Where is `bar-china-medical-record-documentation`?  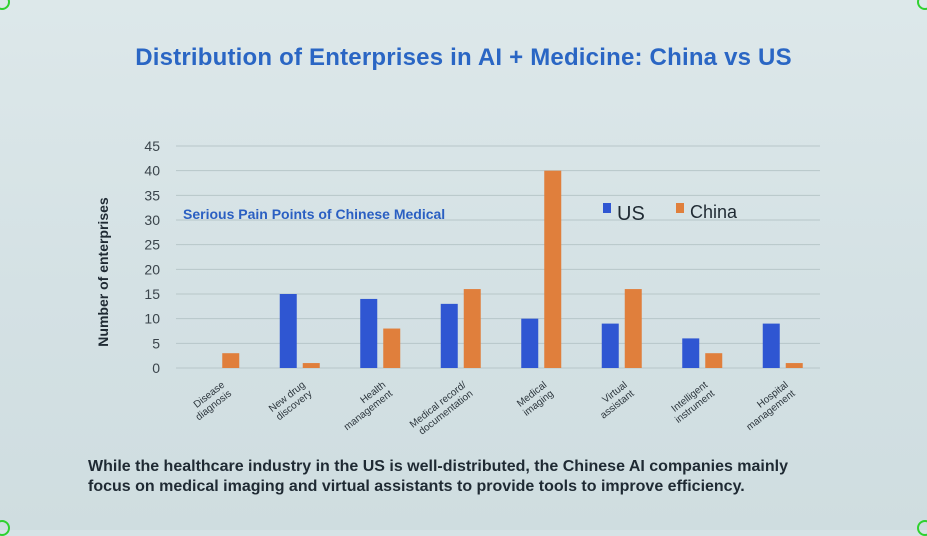
bar-china-medical-record-documentation is located at coordinates (472, 328).